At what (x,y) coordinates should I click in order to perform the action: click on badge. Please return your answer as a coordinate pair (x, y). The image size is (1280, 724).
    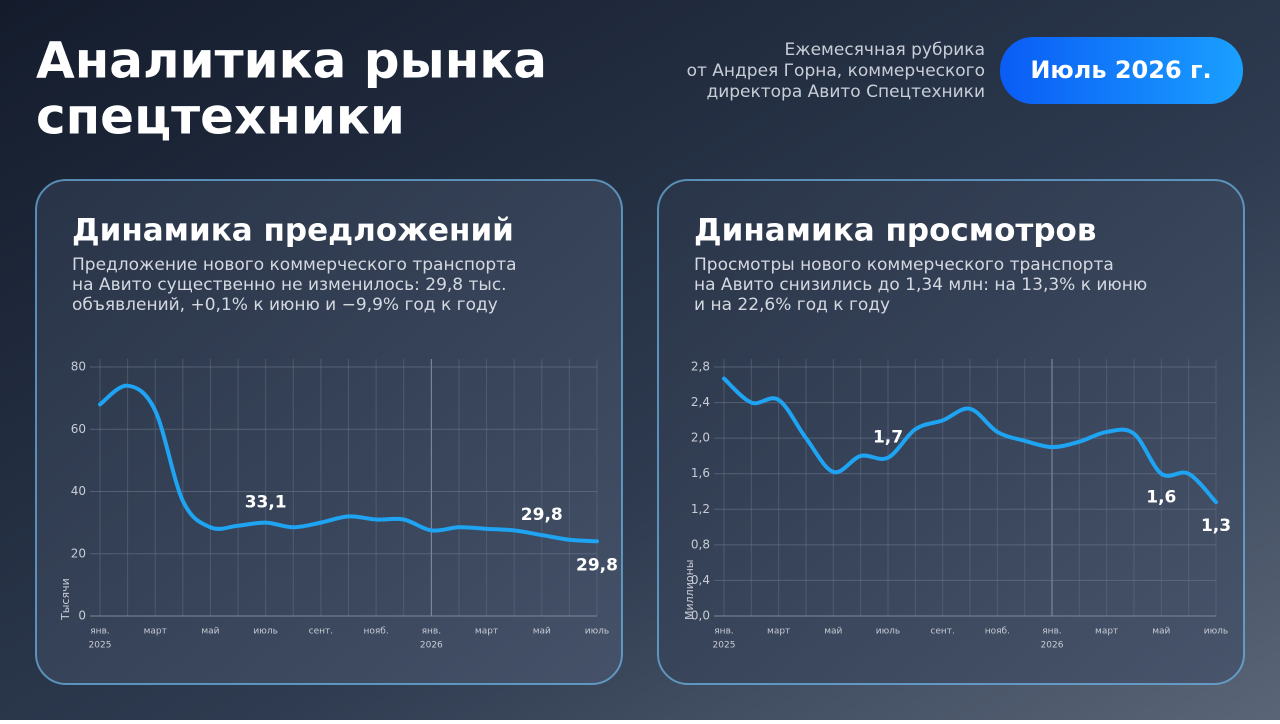
    Looking at the image, I should click on (1121, 70).